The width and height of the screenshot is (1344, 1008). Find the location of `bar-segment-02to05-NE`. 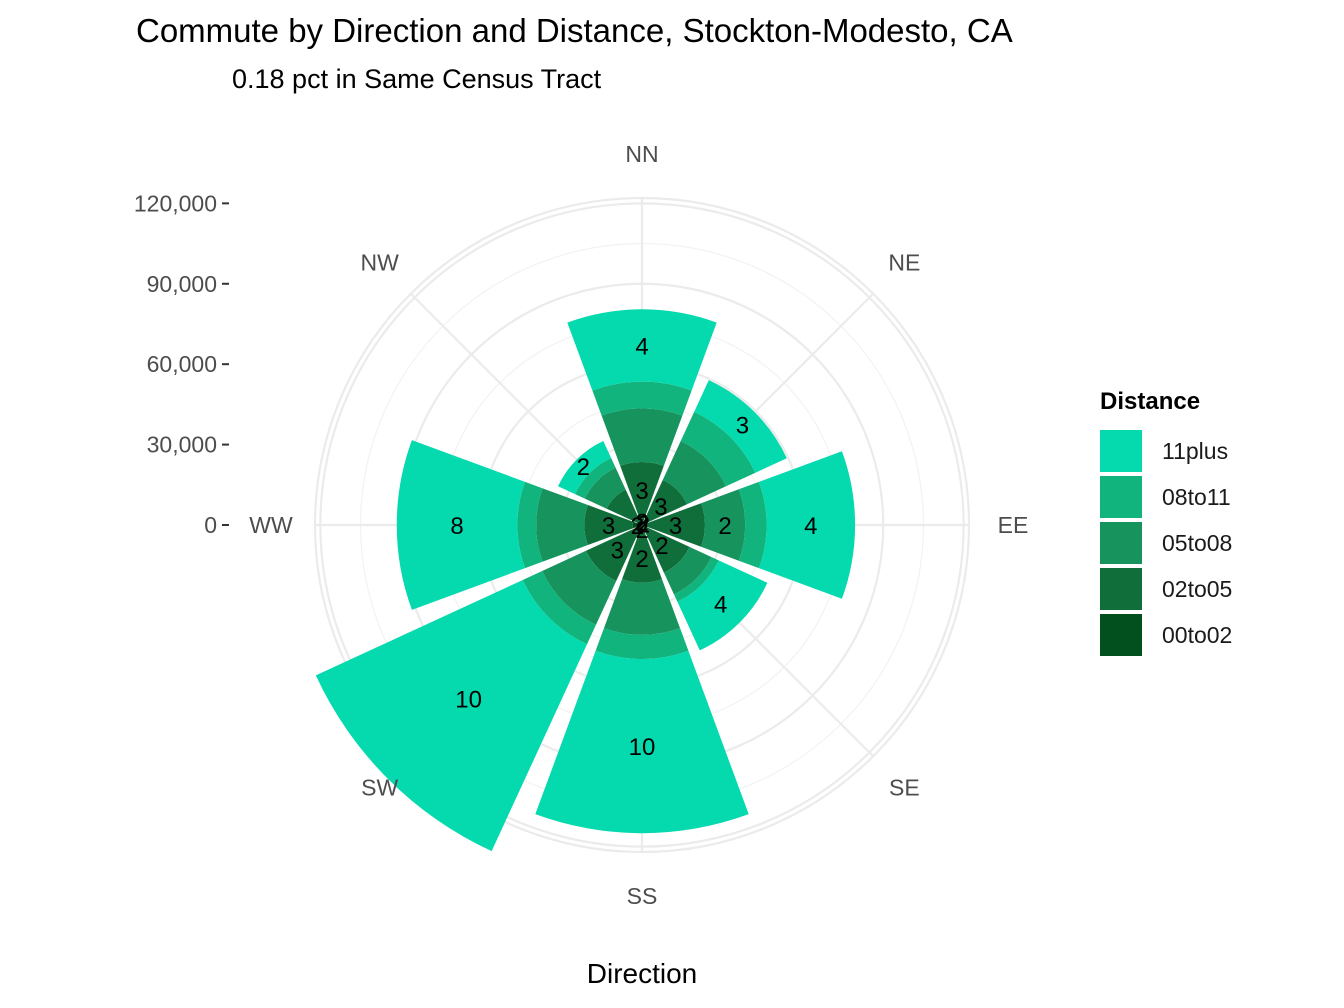

bar-segment-02to05-NE is located at coordinates (665, 501).